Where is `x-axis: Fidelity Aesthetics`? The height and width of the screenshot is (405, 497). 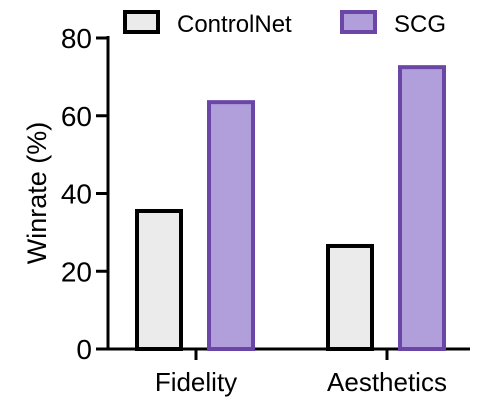
x-axis: Fidelity Aesthetics is located at coordinates (288, 372).